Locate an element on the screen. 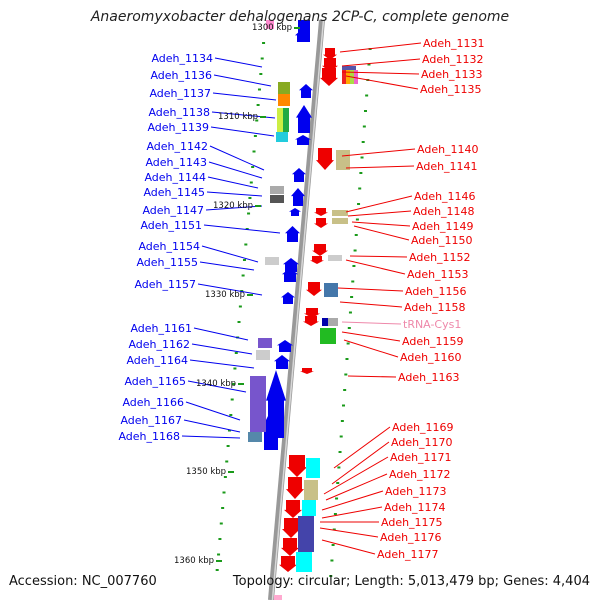 Image resolution: width=600 pixels, height=600 pixels. scale-label: 1320 kbp is located at coordinates (233, 206).